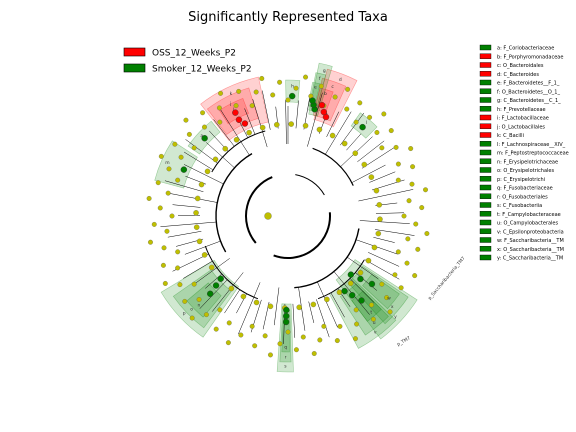  Describe the element at coordinates (485, 65) in the screenshot. I see `clade-key-swatch-c` at that location.